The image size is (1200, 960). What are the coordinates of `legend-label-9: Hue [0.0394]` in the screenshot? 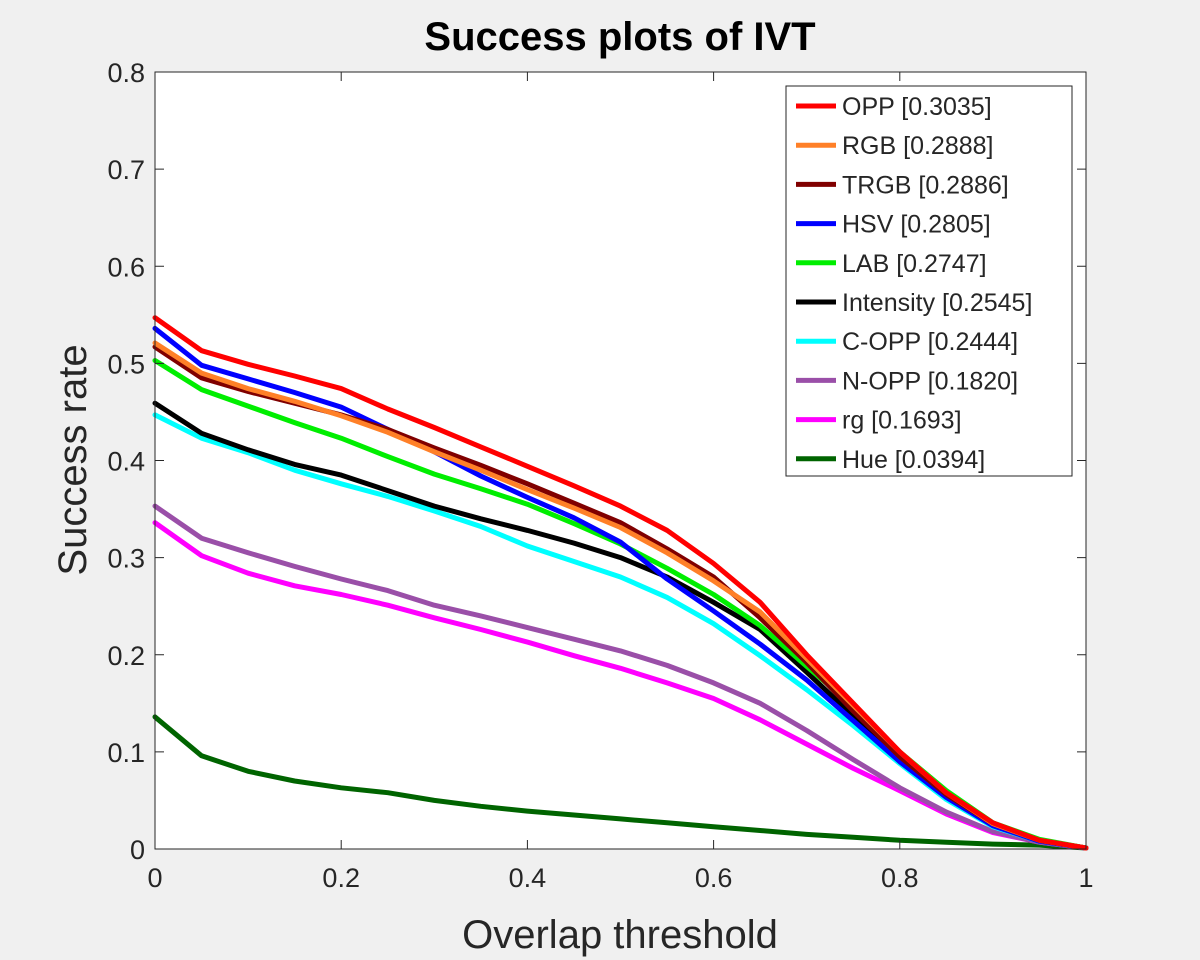 It's located at (913, 460).